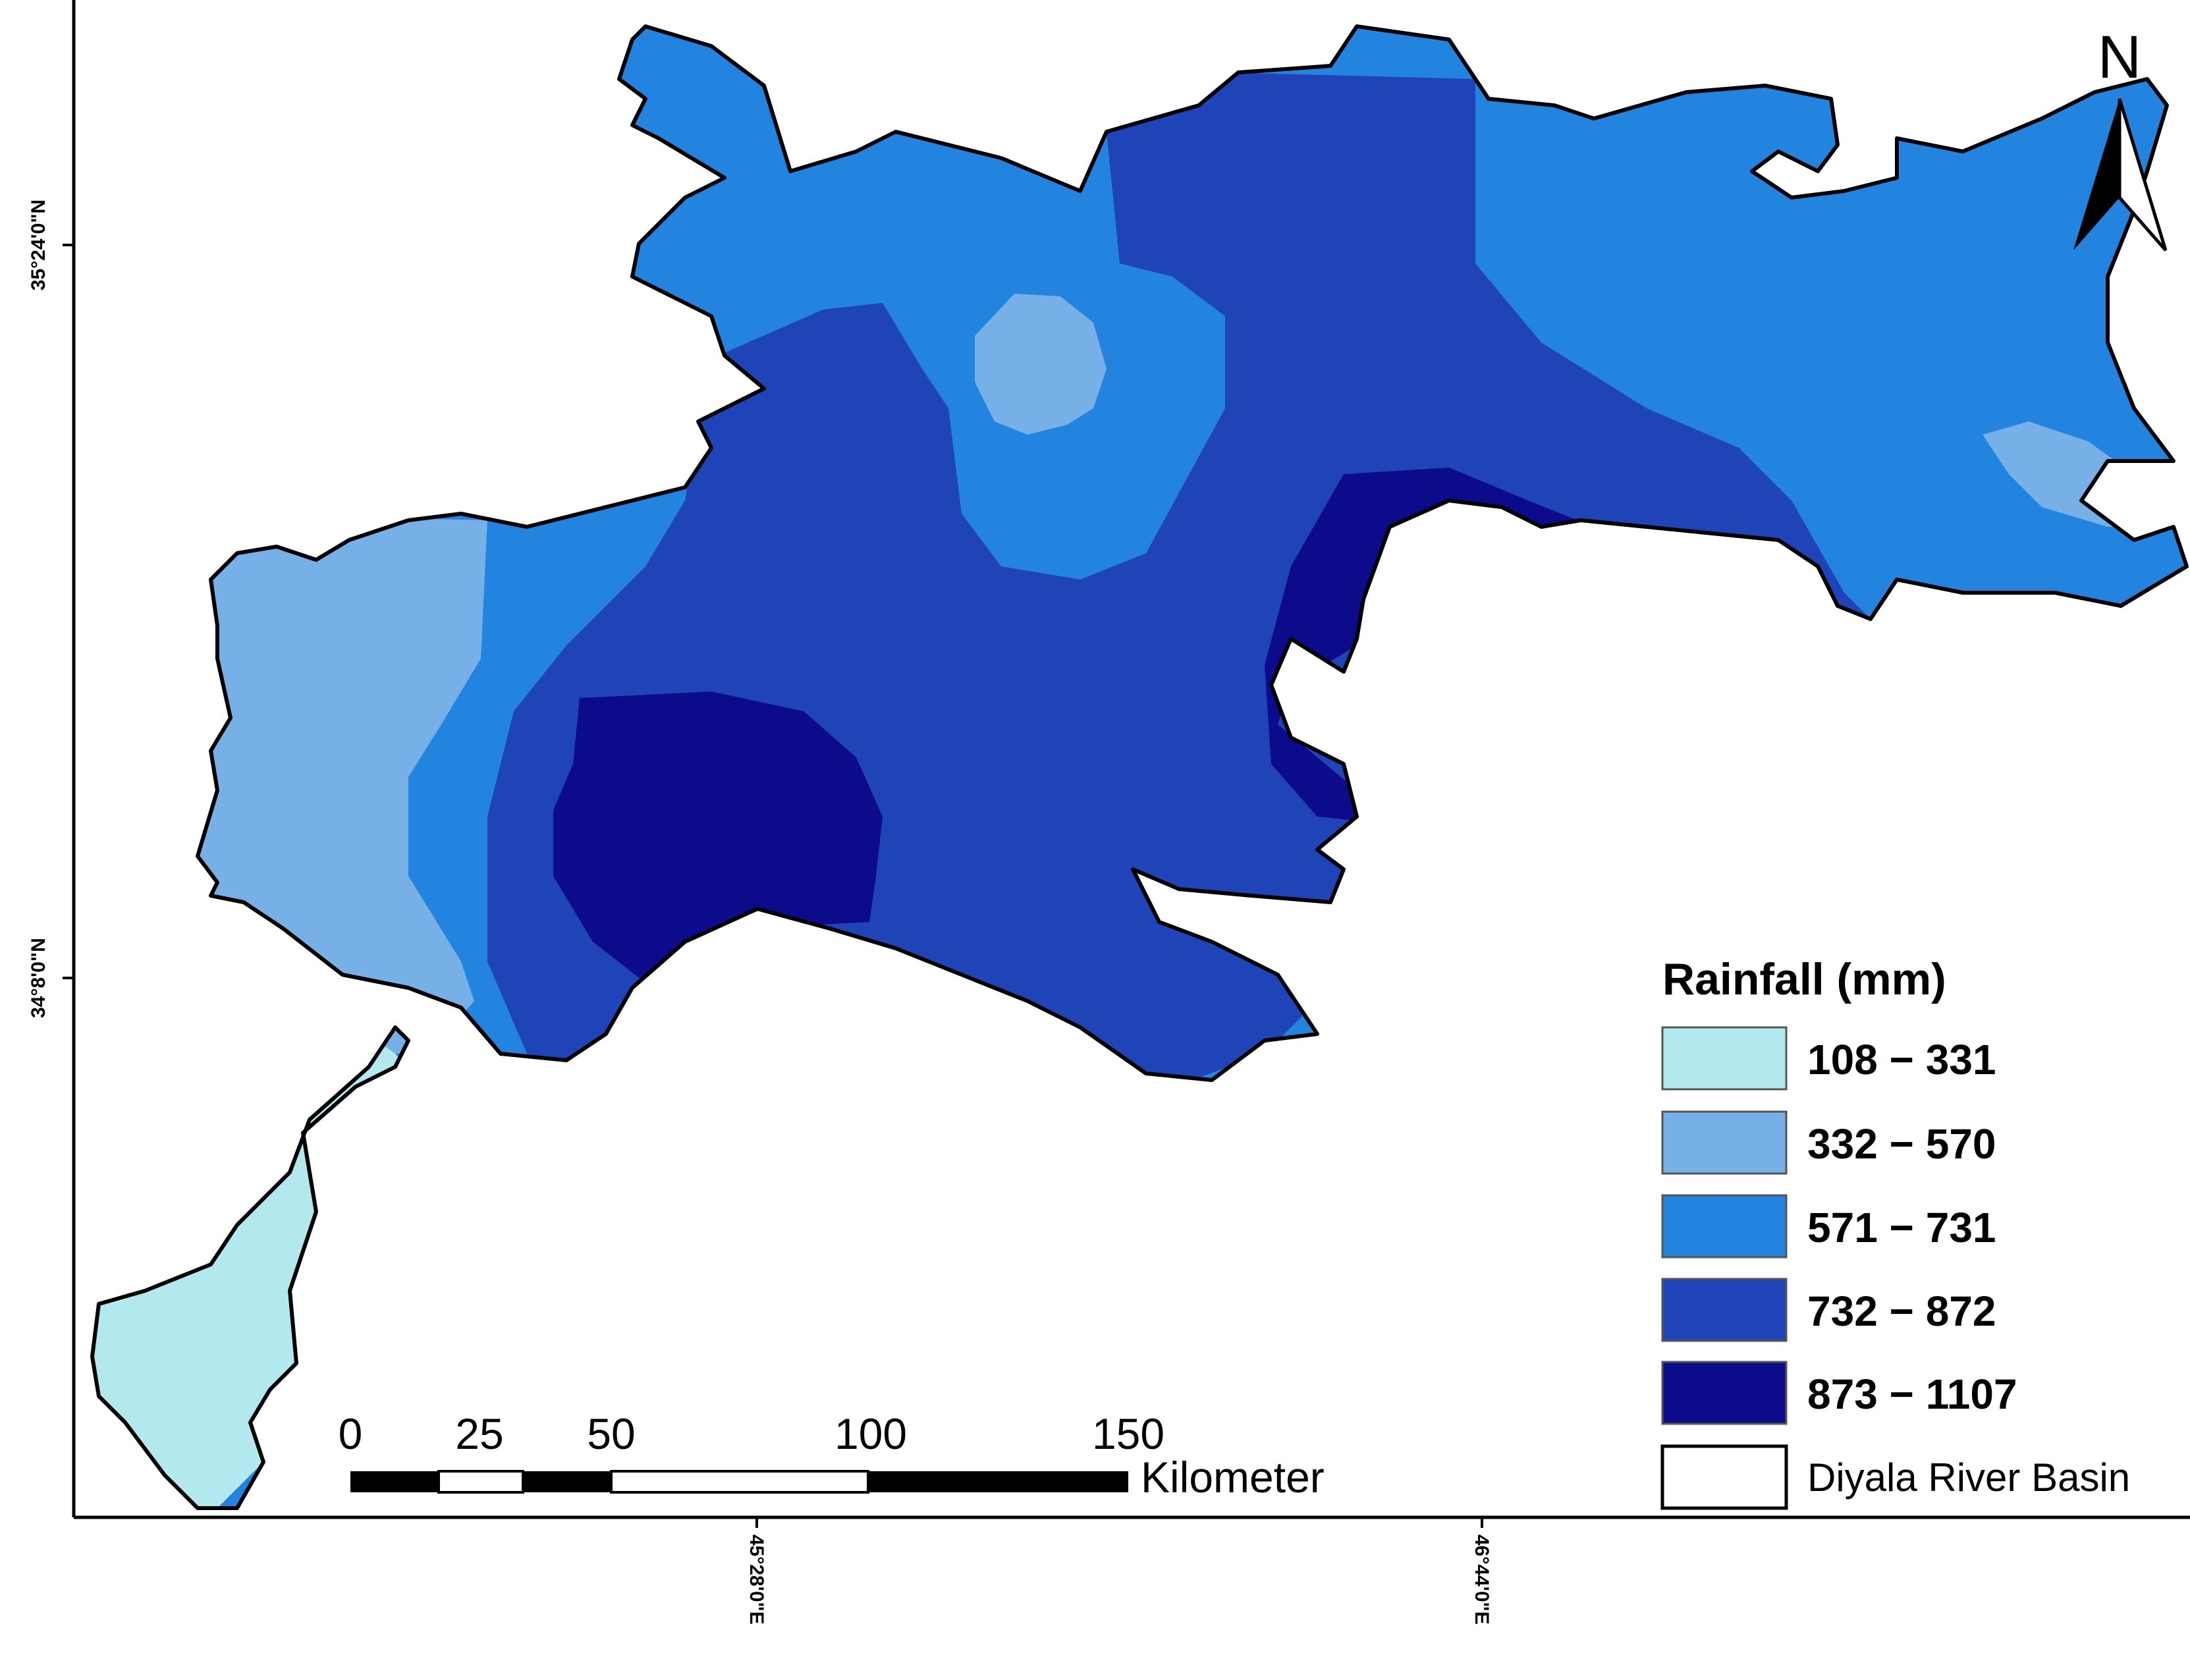 The width and height of the screenshot is (2190, 1680). I want to click on lat-tick-label: 35°24'0"N, so click(38, 245).